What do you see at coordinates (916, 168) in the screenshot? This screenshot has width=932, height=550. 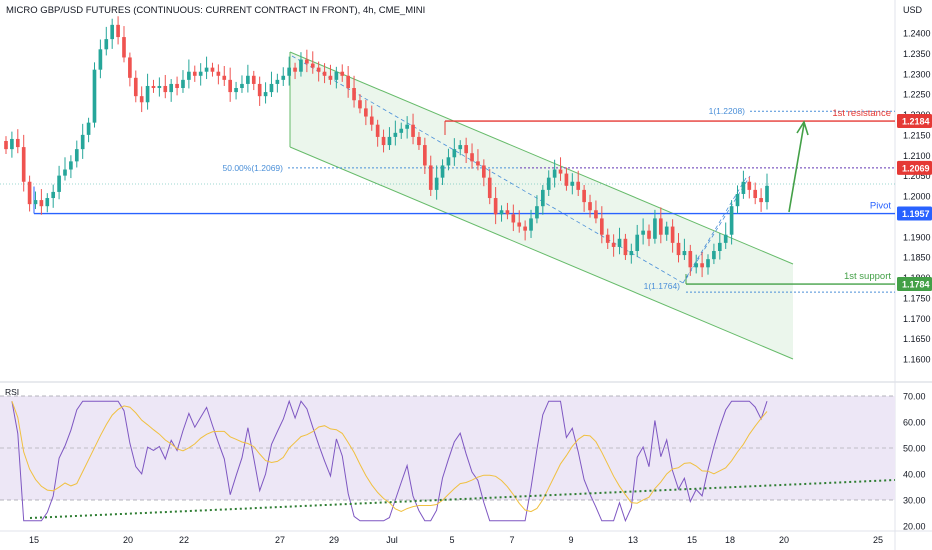 I see `price-tag-fib: 1.2069` at bounding box center [916, 168].